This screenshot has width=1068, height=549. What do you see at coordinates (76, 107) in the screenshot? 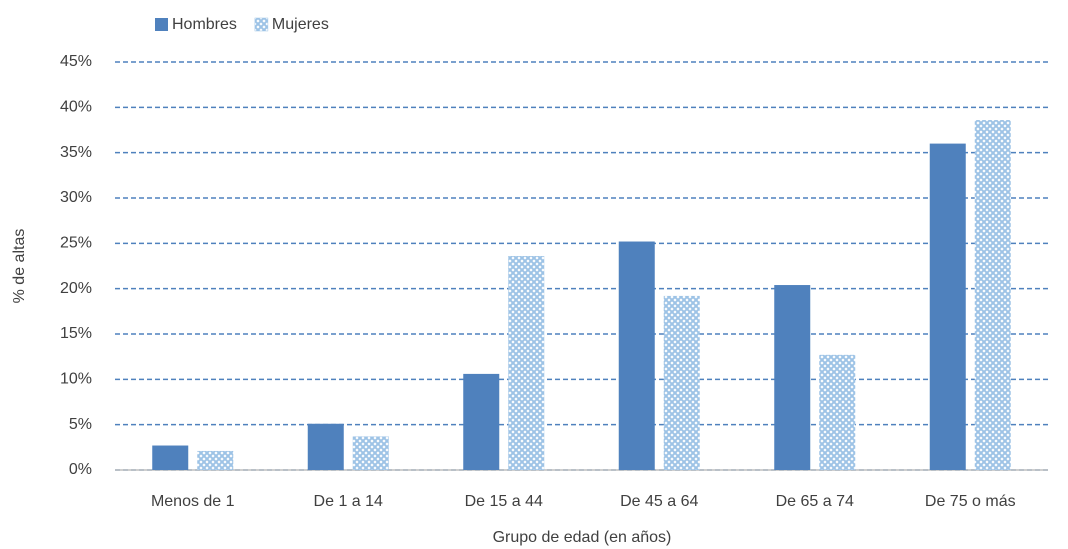
I see `y-tick-label: 40%` at bounding box center [76, 107].